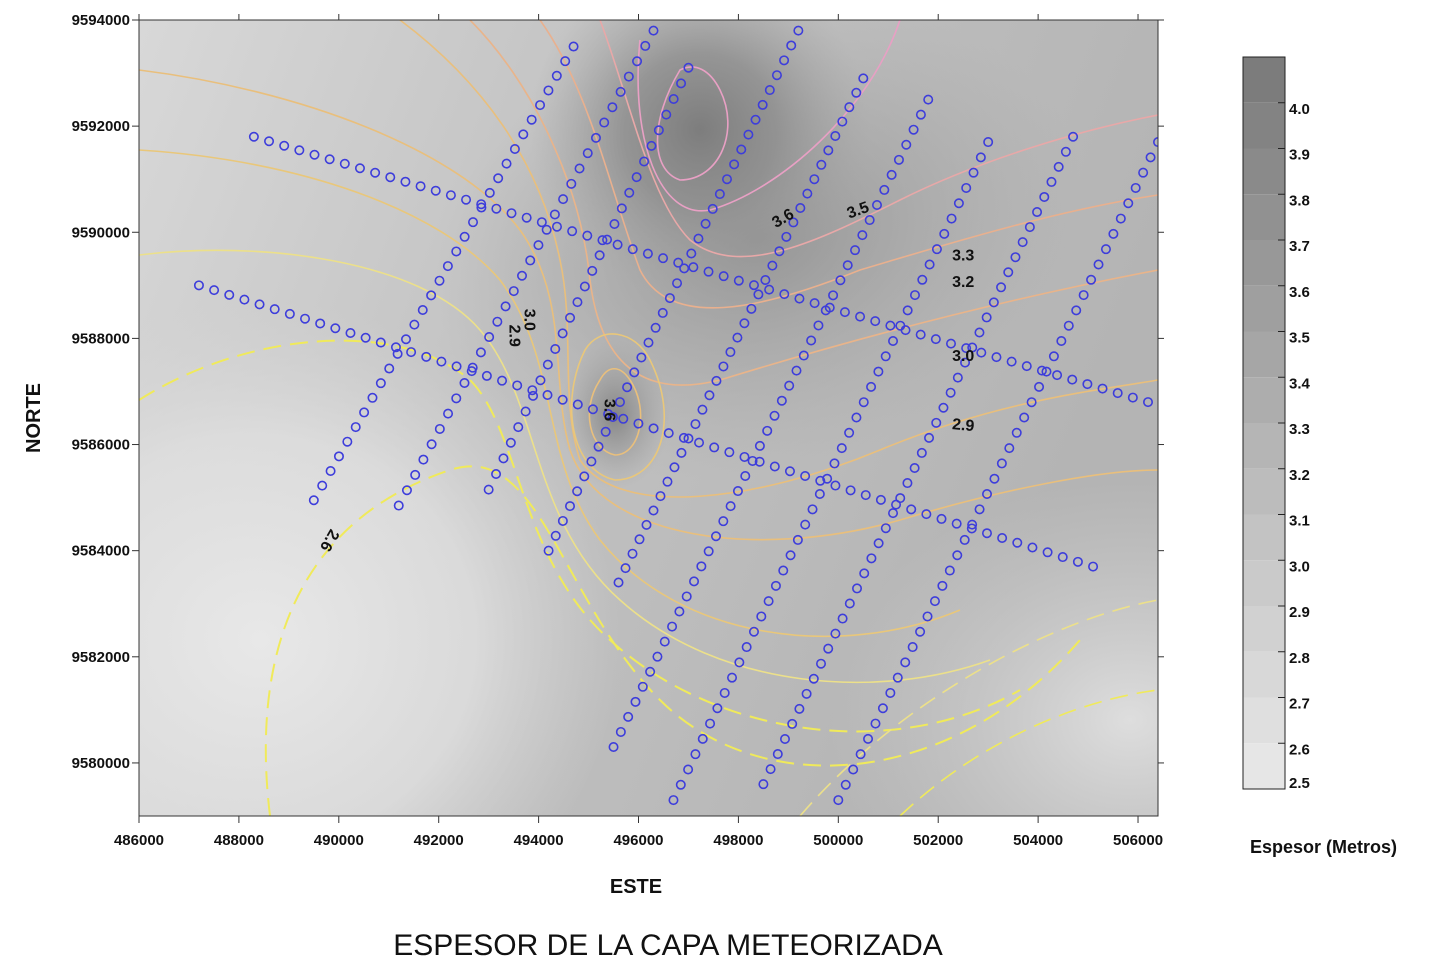 Image resolution: width=1455 pixels, height=965 pixels. What do you see at coordinates (838, 840) in the screenshot?
I see `x-tick-label: 500000` at bounding box center [838, 840].